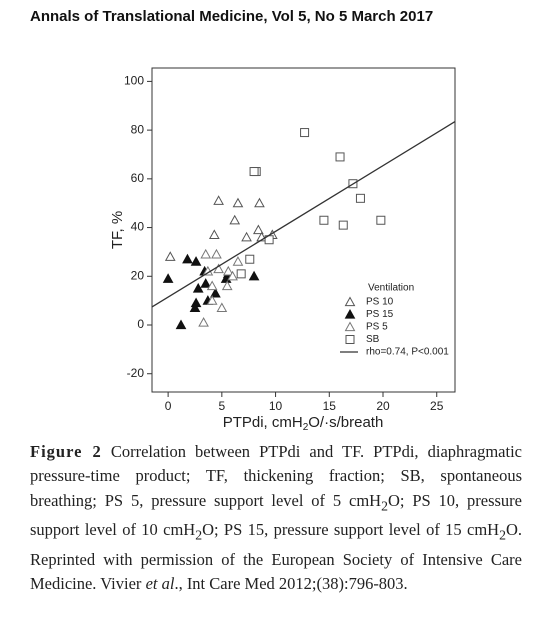  I want to click on x-tick-label: 5, so click(221, 406).